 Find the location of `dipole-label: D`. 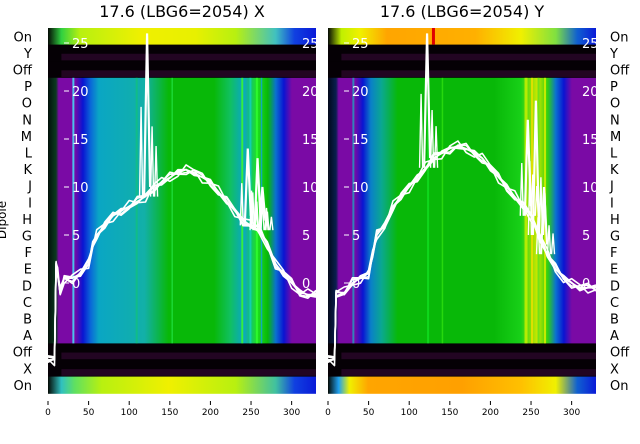

dipole-label: D is located at coordinates (27, 286).